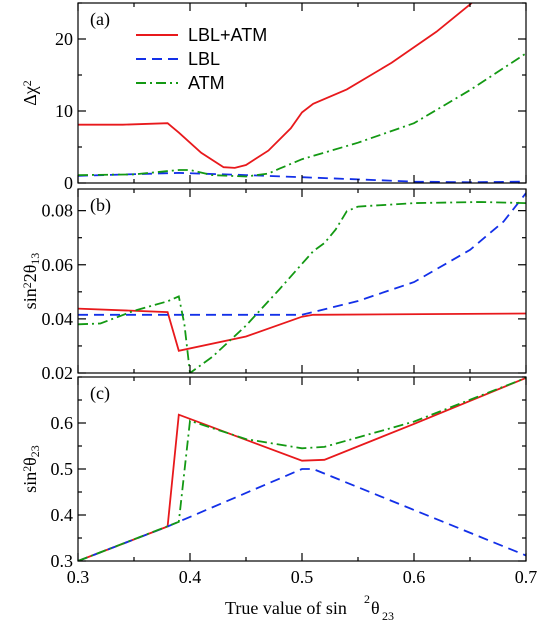 This screenshot has width=540, height=623. What do you see at coordinates (190, 577) in the screenshot?
I see `x-tick-label: 0.4` at bounding box center [190, 577].